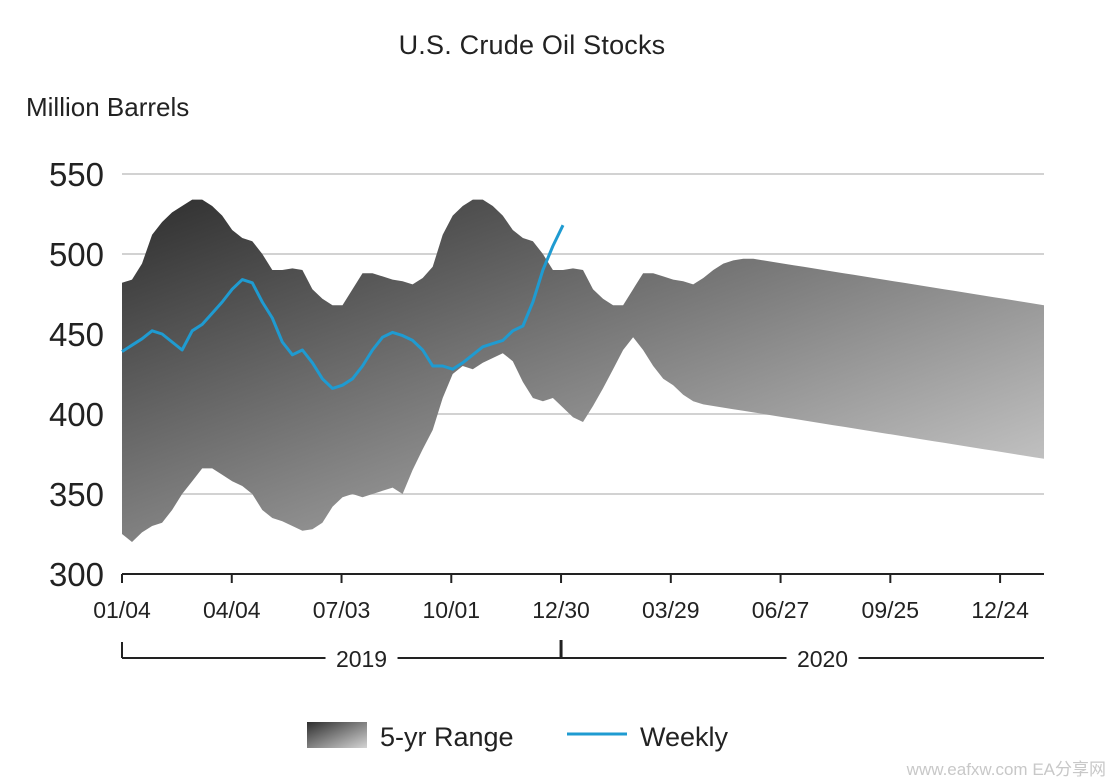 This screenshot has height=784, width=1114. Describe the element at coordinates (232, 610) in the screenshot. I see `x-tick-label: 04/04` at that location.